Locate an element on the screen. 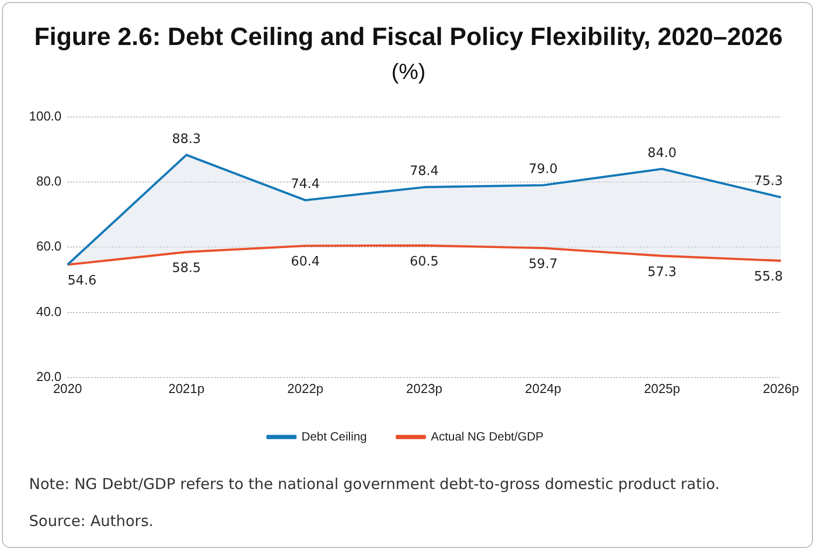 Image resolution: width=817 pixels, height=552 pixels. data-label: 58.5 is located at coordinates (186, 268).